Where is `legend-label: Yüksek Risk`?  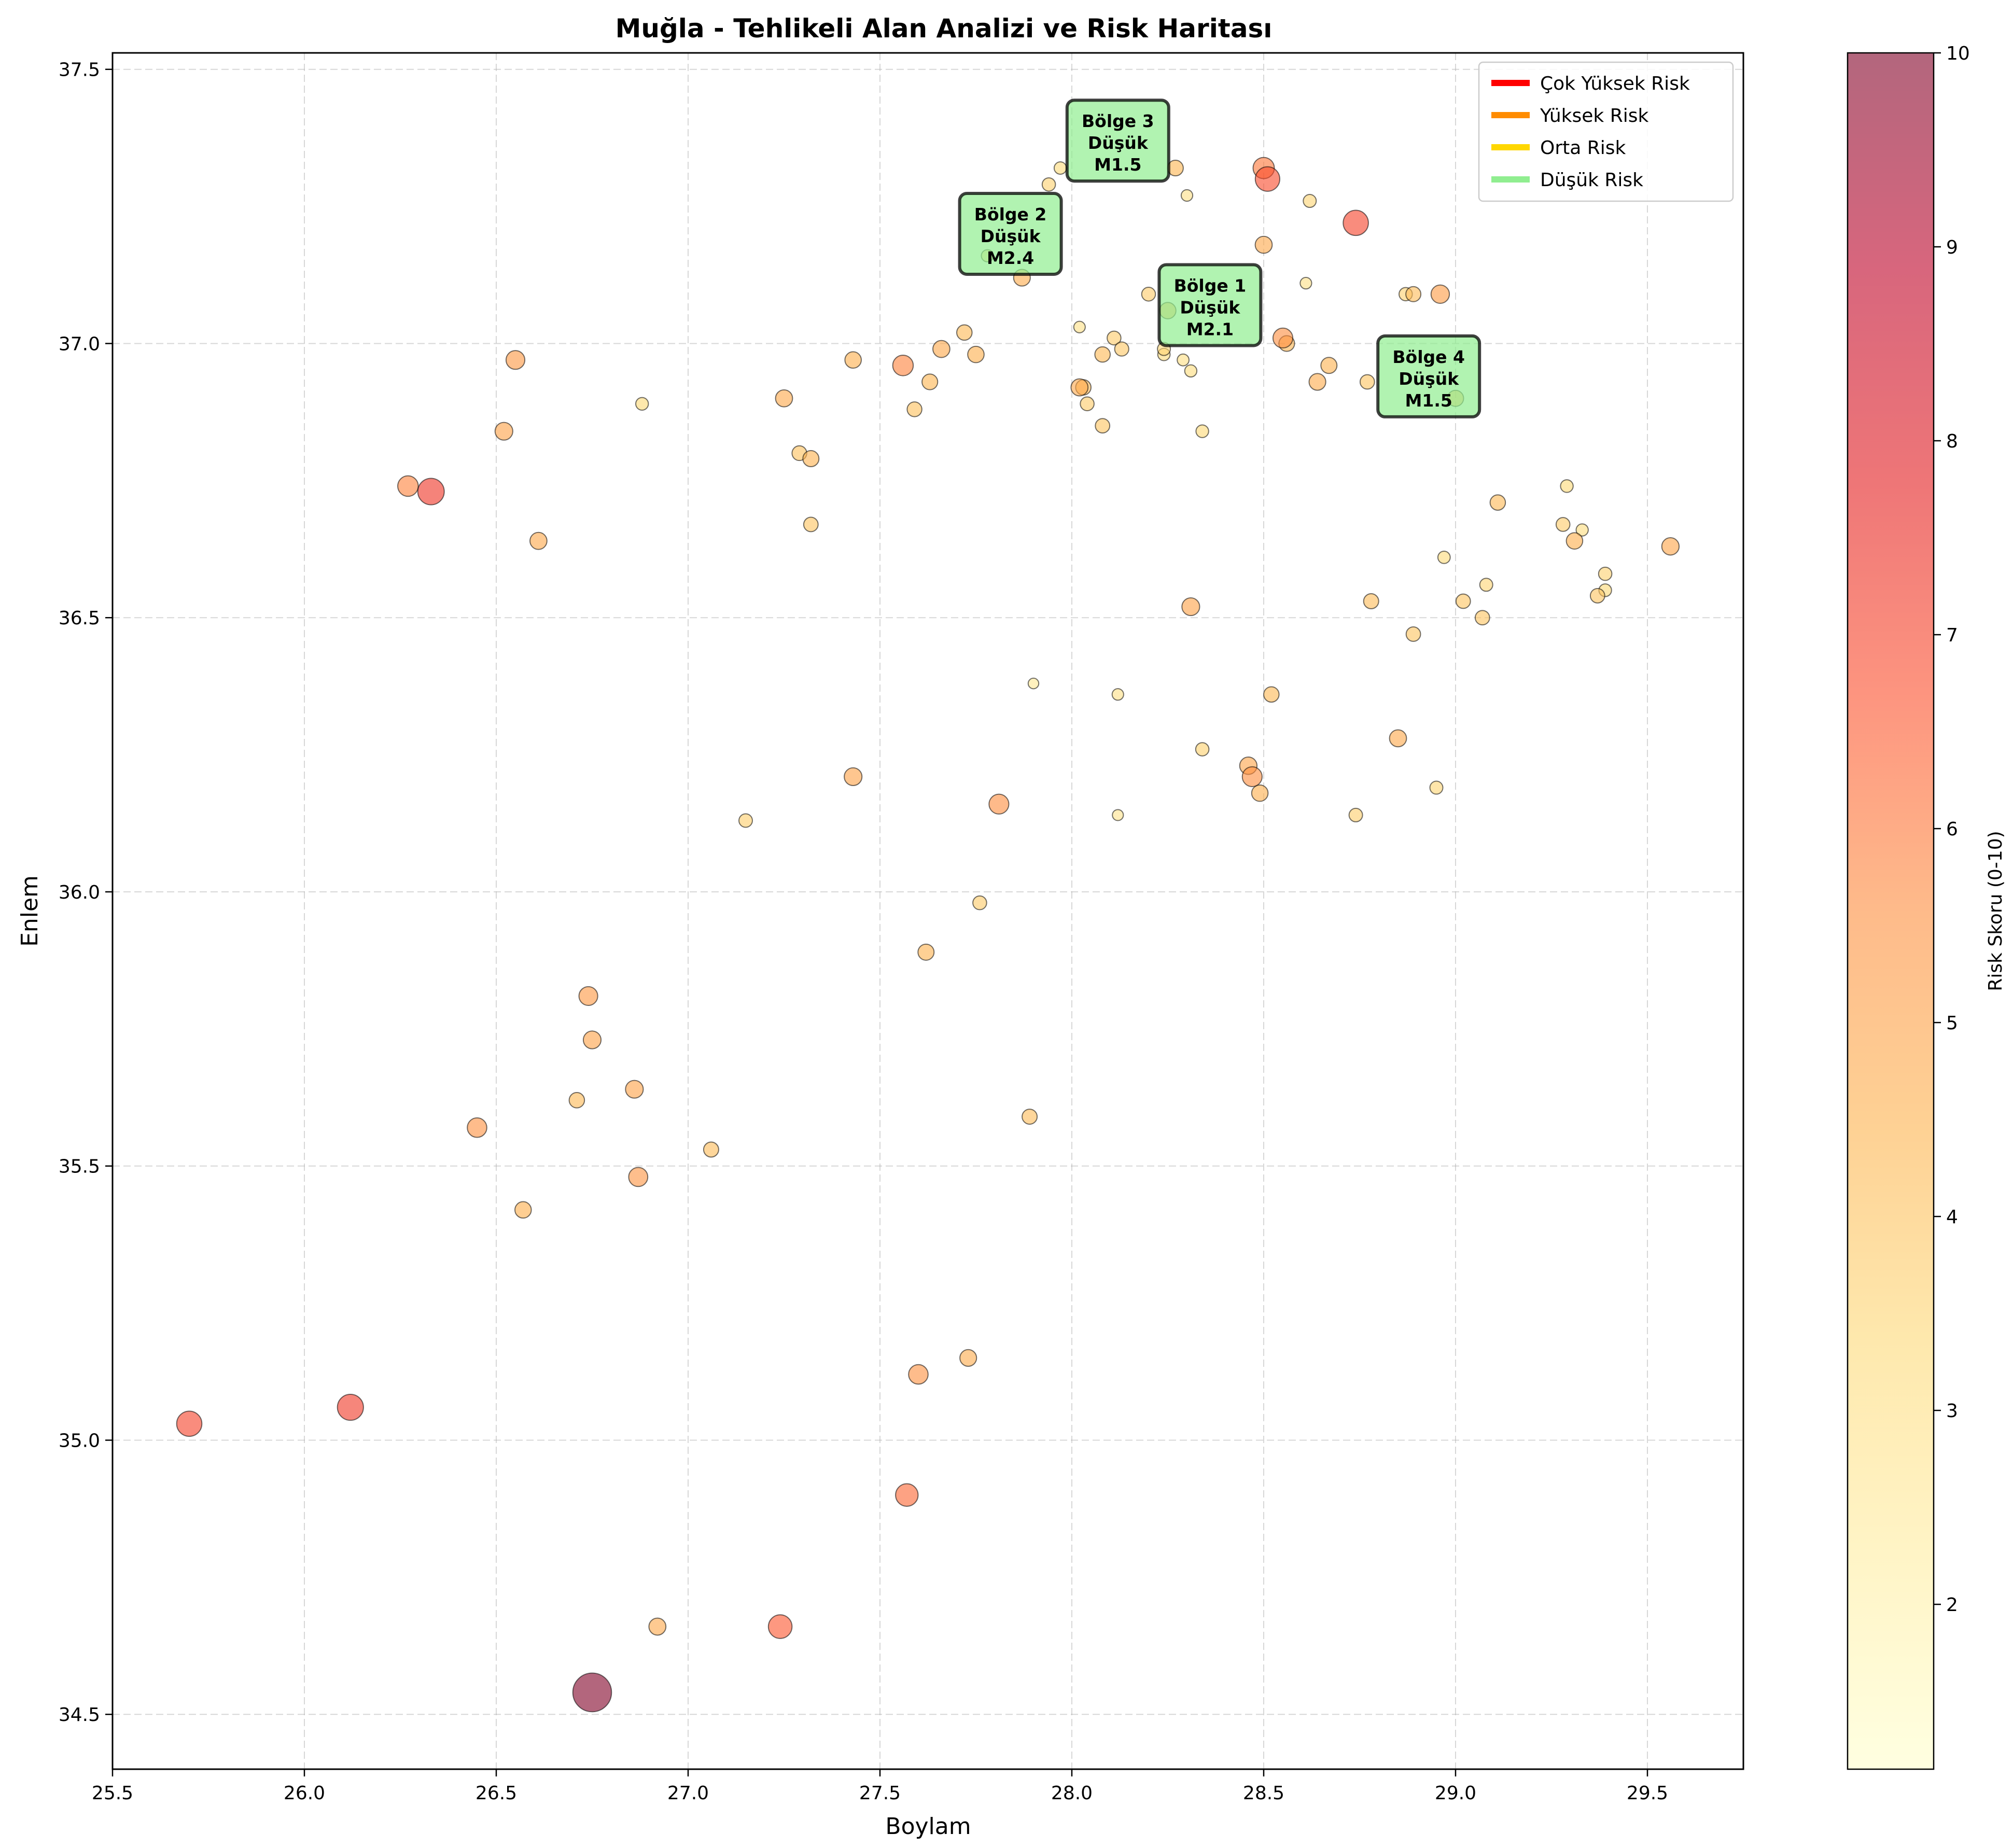 legend-label: Yüksek Risk is located at coordinates (1594, 116).